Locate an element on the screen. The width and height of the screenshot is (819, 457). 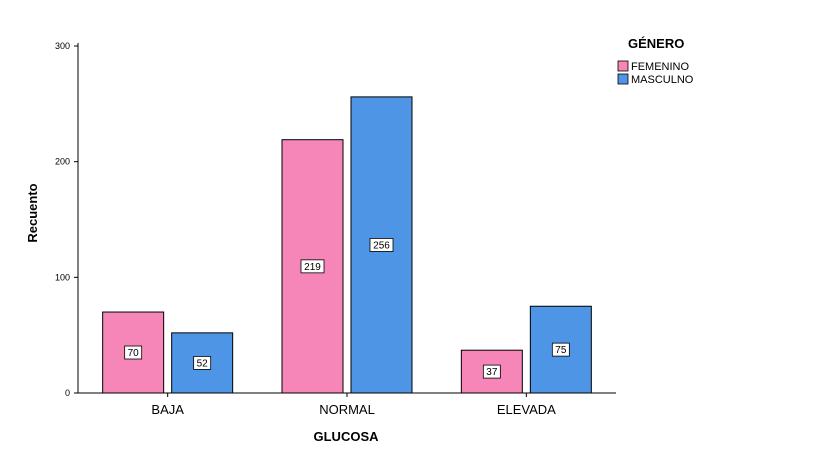
y-axis-title: Recuento is located at coordinates (32, 212).